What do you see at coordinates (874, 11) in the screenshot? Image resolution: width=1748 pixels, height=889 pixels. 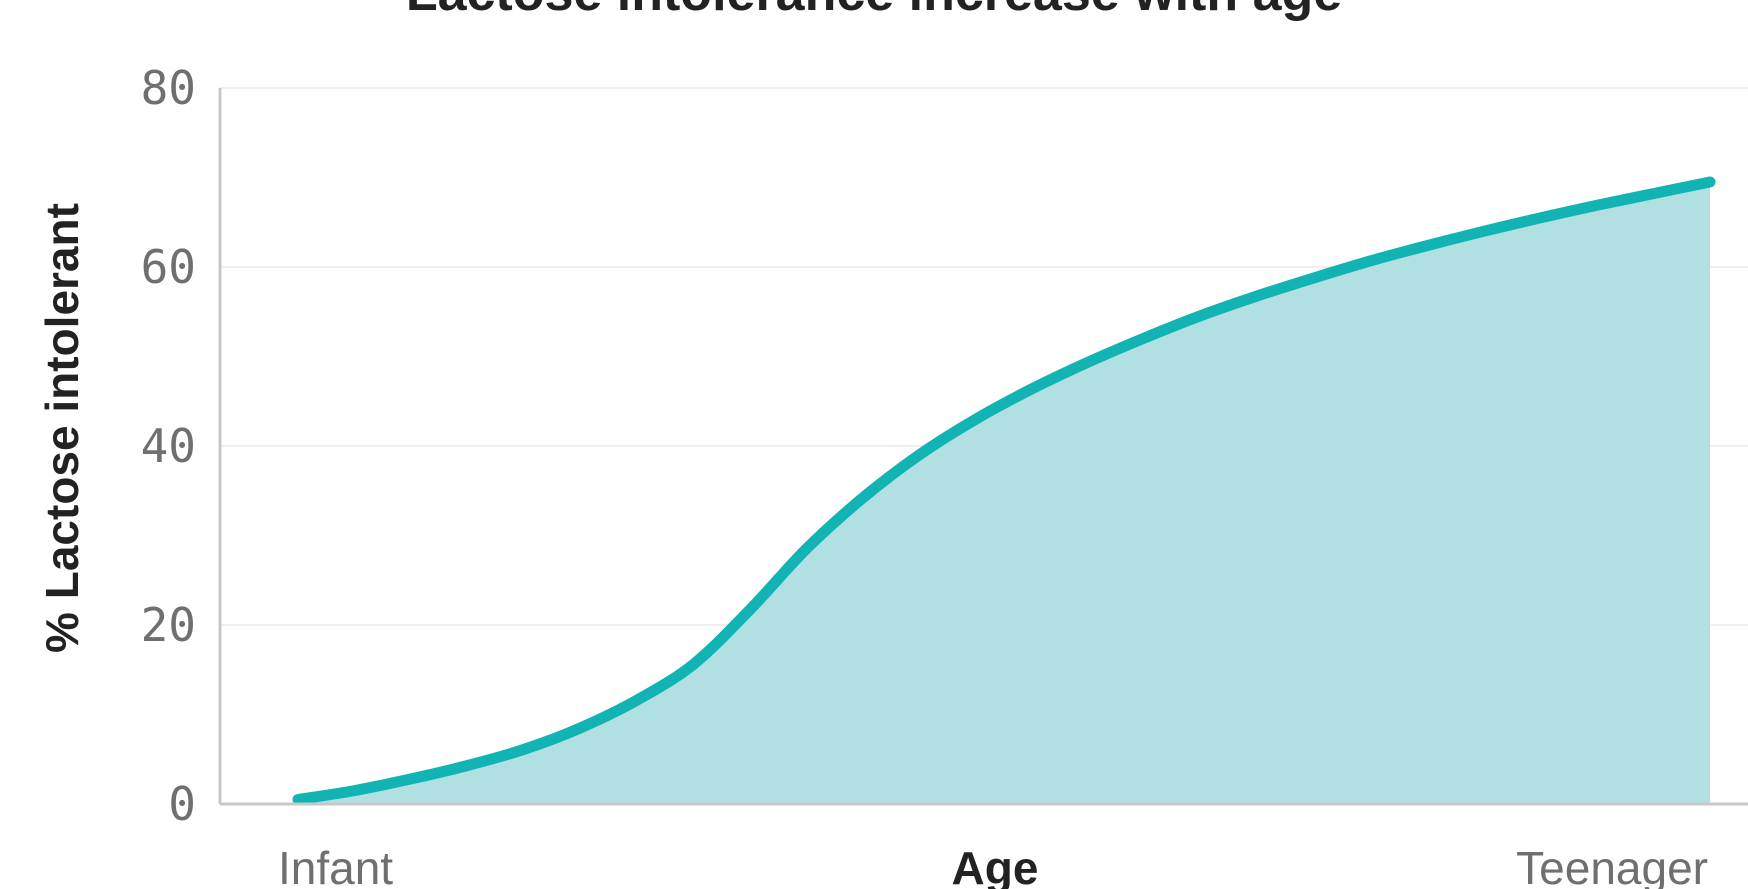 I see `chart-title: Lactose intolerance increase with age` at bounding box center [874, 11].